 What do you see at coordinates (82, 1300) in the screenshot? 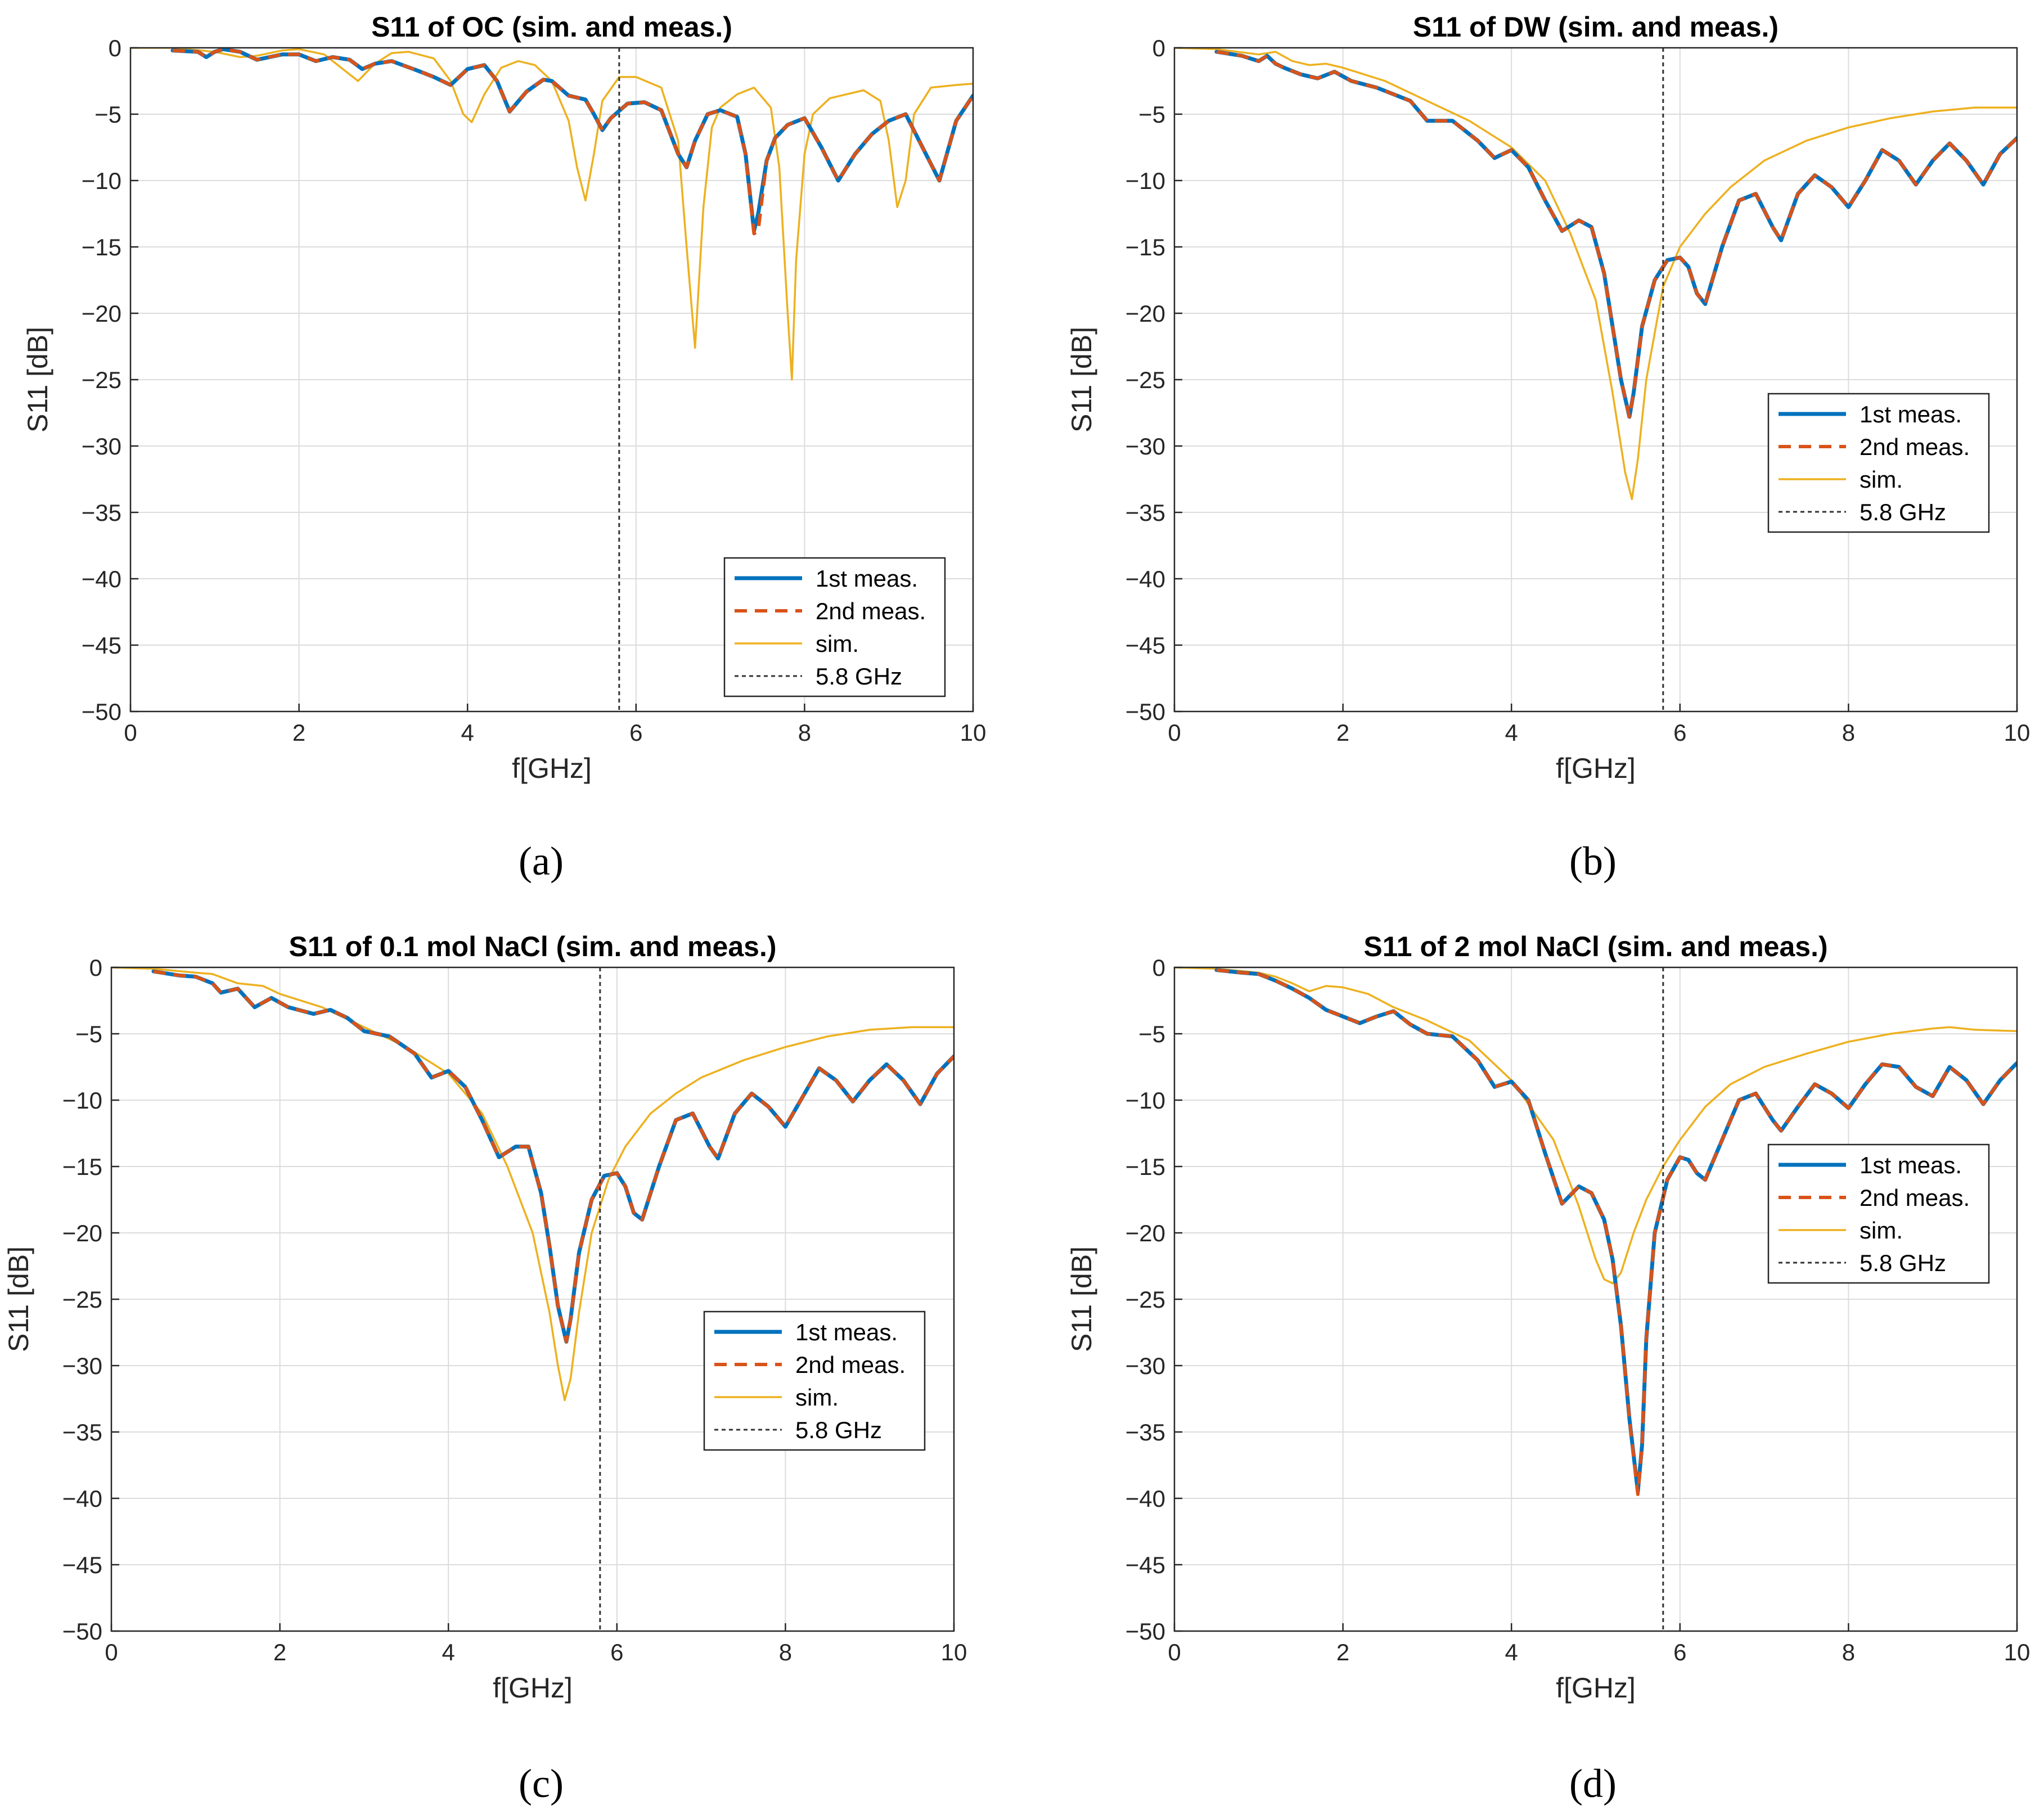
I see `chart-2-ytick-label-5: −25` at bounding box center [82, 1300].